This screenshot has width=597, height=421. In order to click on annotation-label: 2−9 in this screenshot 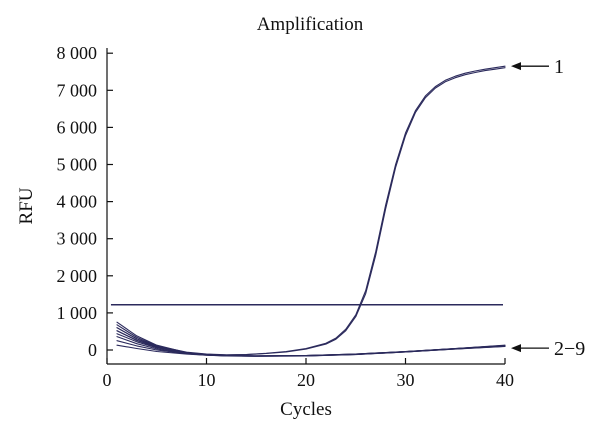, I will do `click(569, 349)`.